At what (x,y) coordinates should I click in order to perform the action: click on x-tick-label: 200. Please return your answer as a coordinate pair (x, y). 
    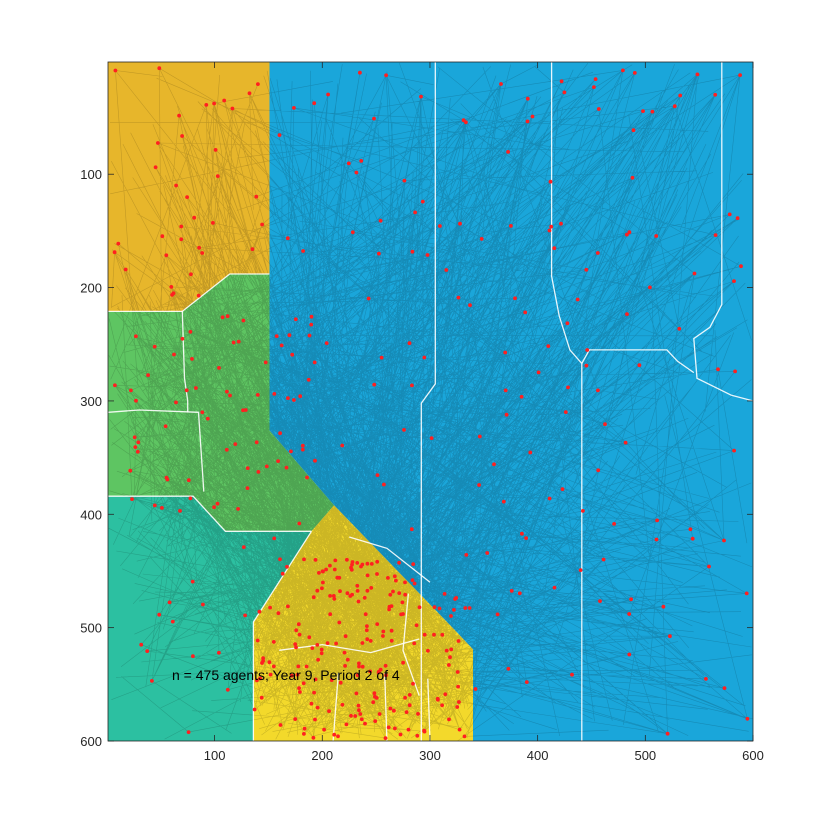
    Looking at the image, I should click on (322, 755).